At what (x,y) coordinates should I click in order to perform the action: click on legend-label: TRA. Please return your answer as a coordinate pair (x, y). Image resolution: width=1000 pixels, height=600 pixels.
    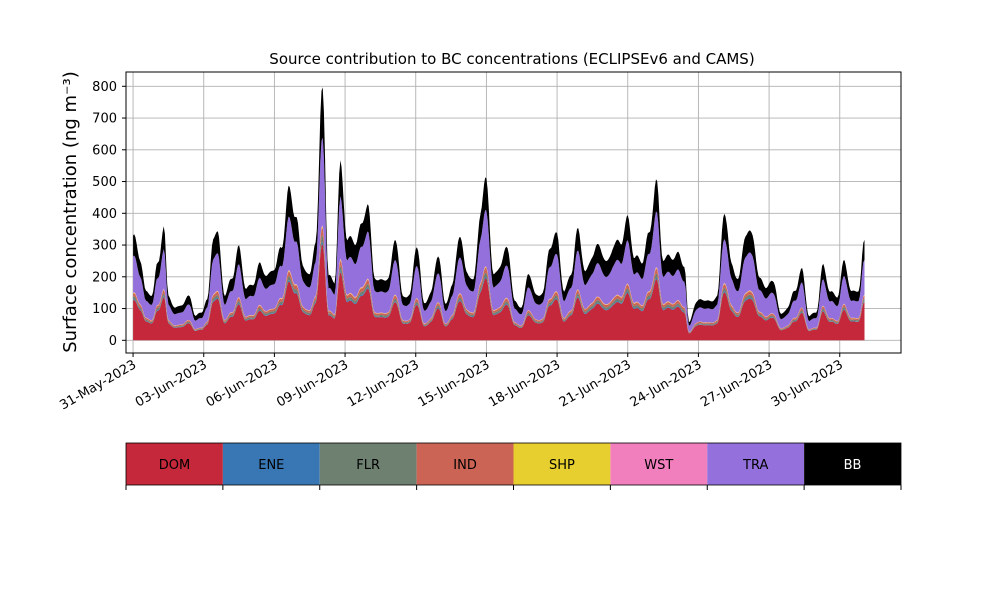
    Looking at the image, I should click on (755, 465).